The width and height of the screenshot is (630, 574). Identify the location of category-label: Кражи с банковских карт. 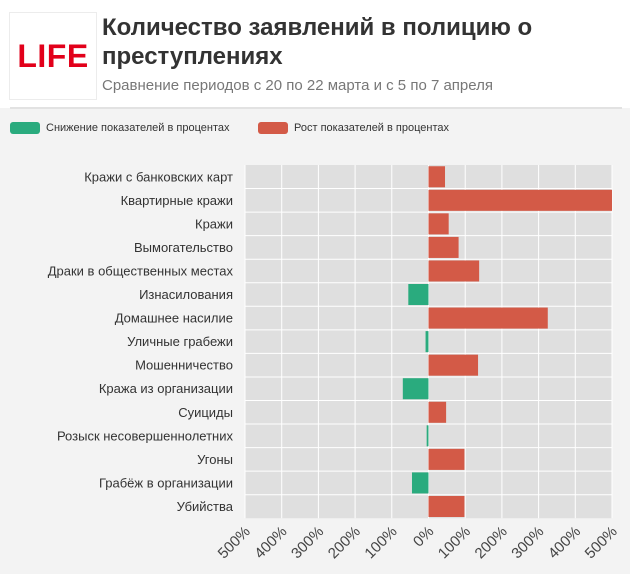
(158, 176).